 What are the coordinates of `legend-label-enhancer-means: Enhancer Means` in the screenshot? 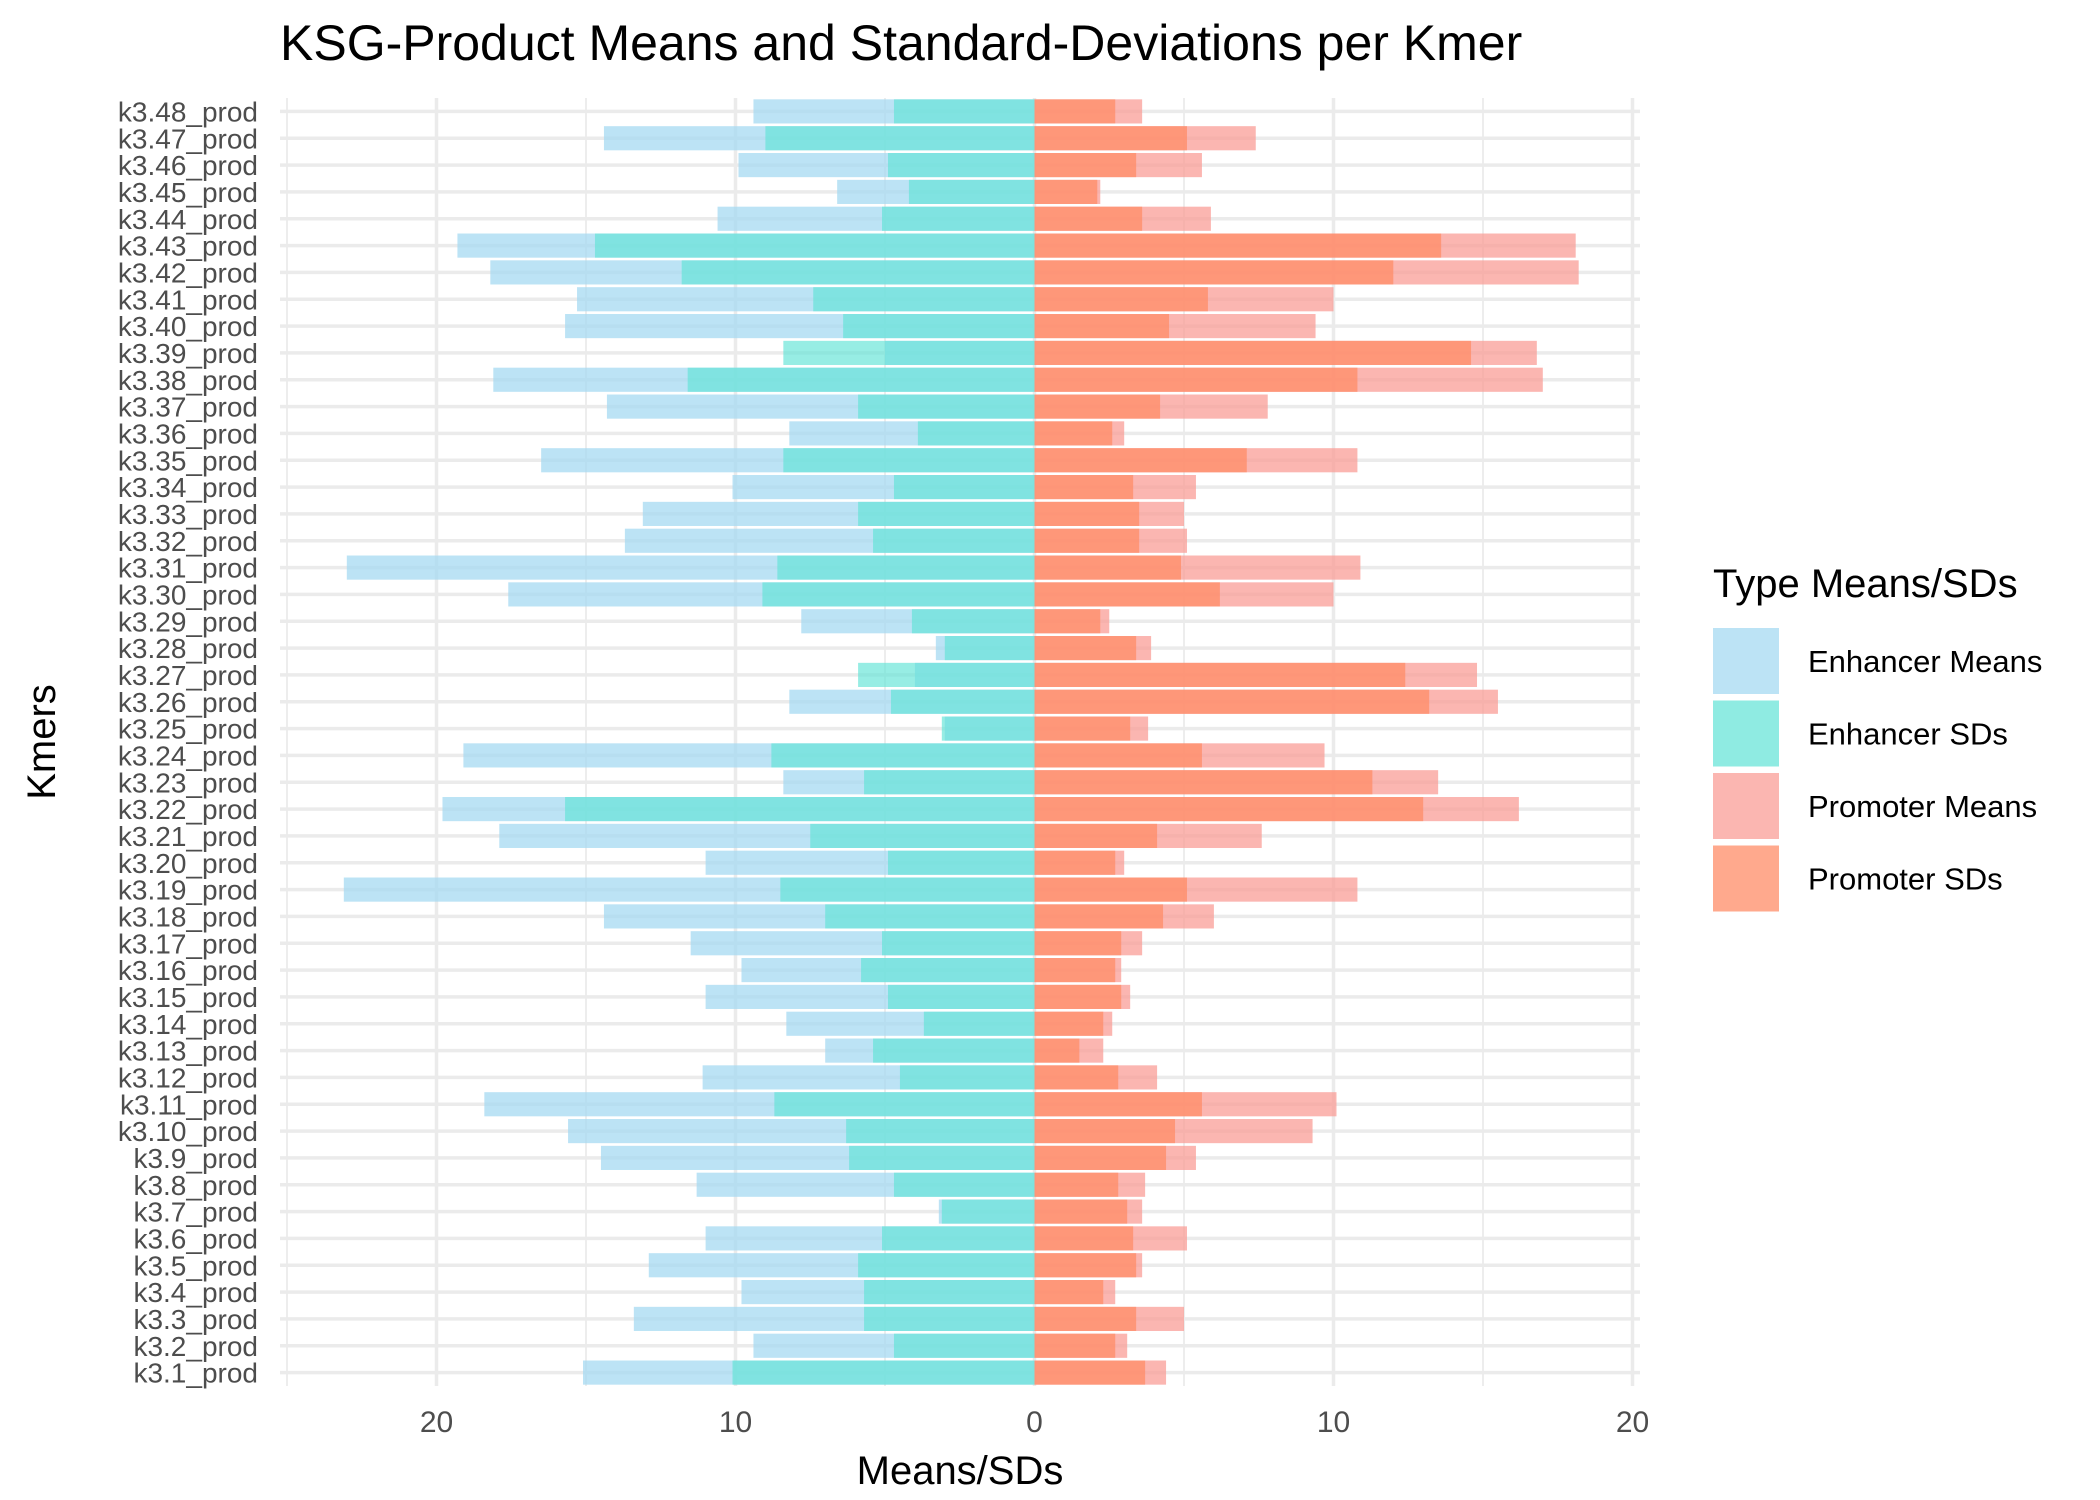 It's located at (1925, 661).